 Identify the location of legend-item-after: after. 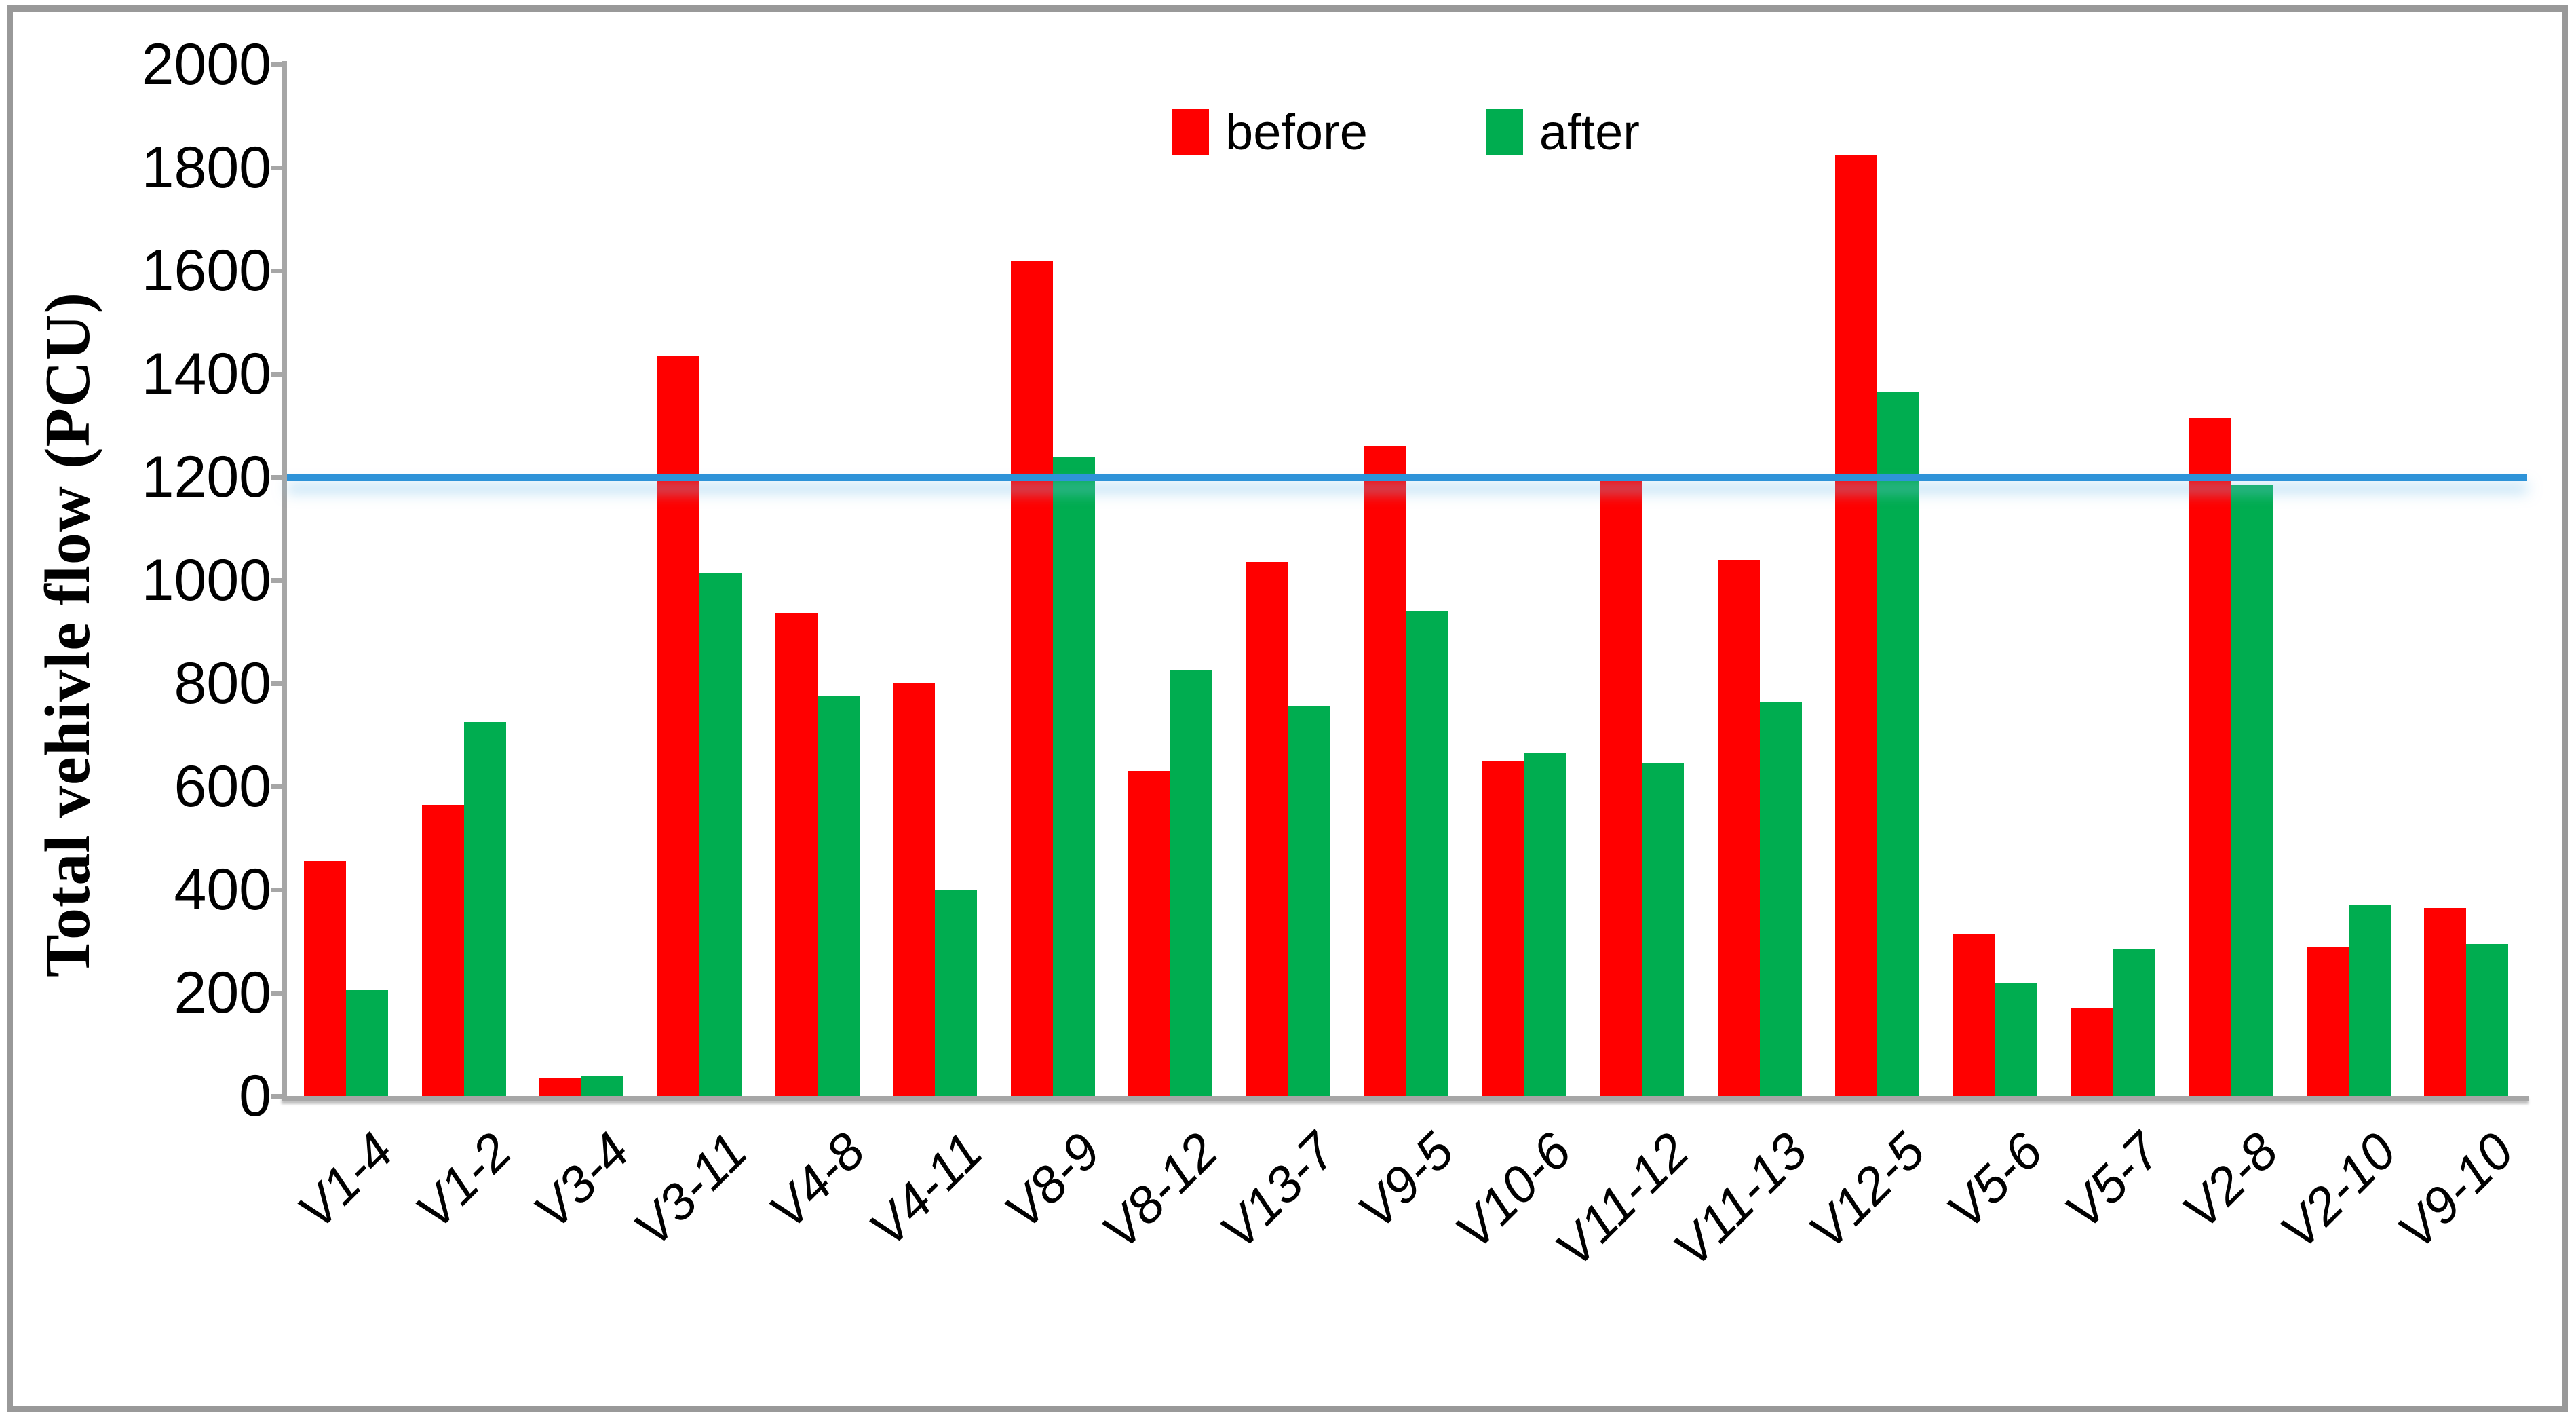
(1563, 132).